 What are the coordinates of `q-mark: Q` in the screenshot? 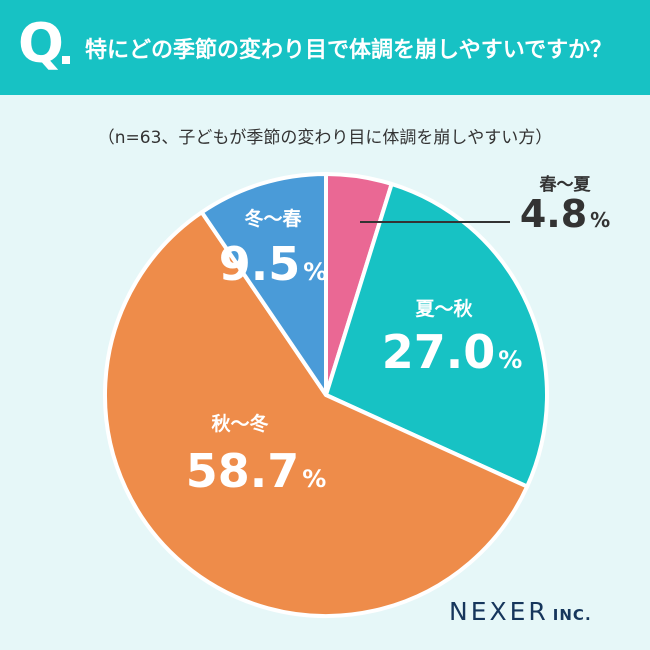 It's located at (41, 43).